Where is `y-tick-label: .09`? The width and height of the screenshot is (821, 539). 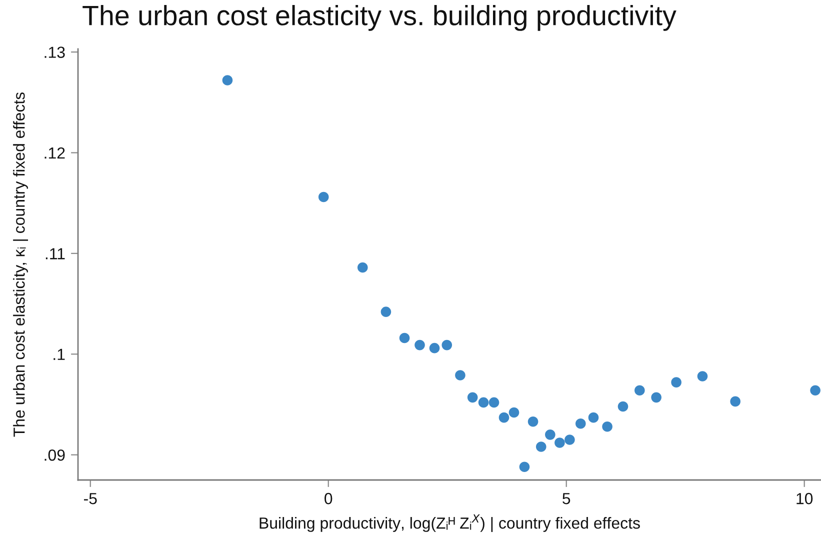
y-tick-label: .09 is located at coordinates (54, 455).